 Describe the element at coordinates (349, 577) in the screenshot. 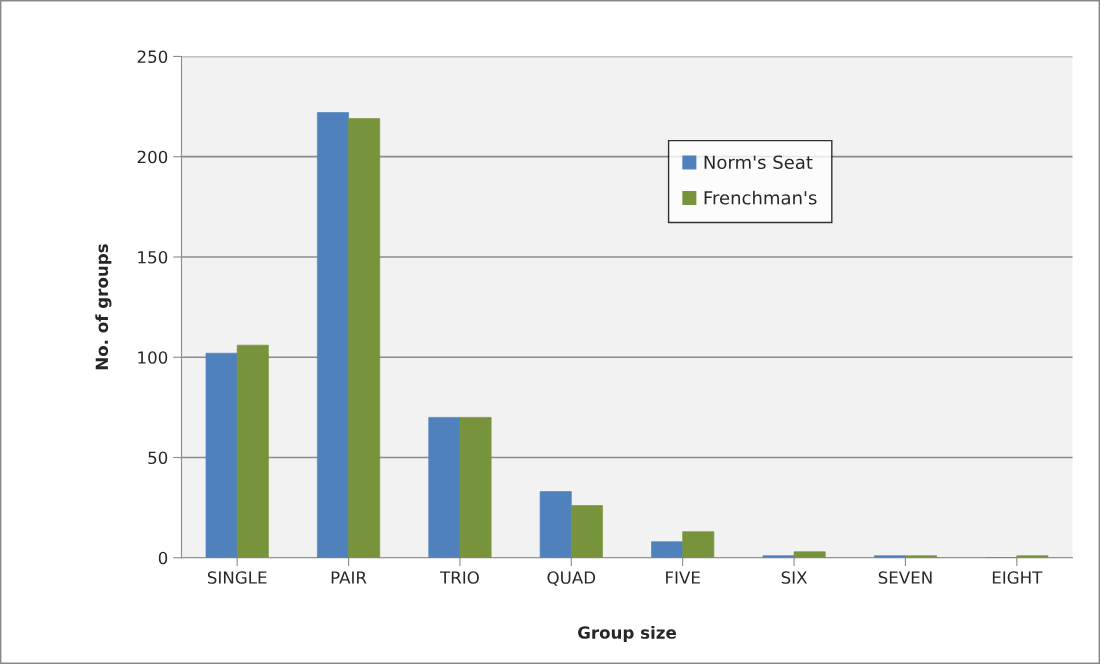

I see `x-tick-label: PAIR` at that location.